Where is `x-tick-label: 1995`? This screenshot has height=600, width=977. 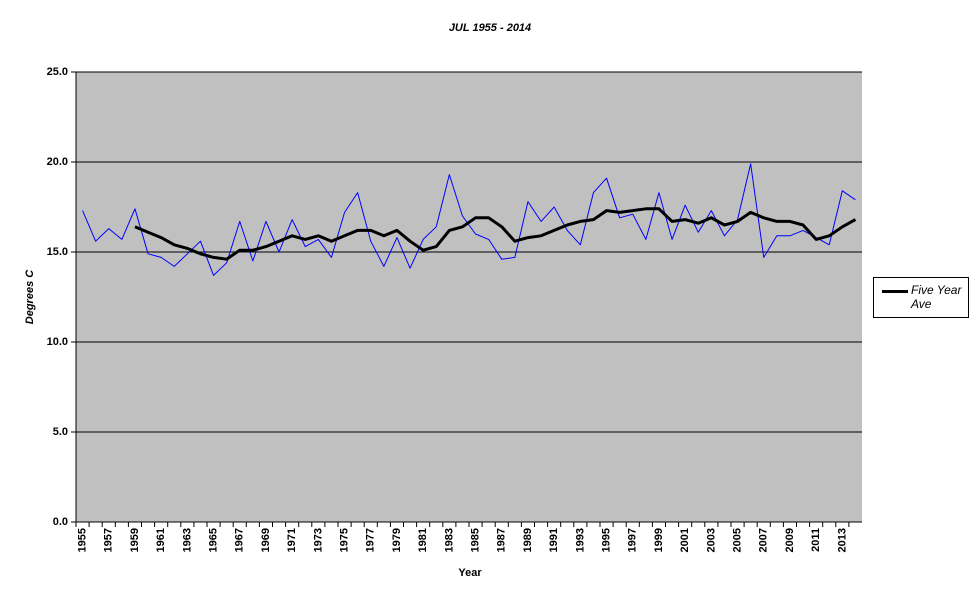 x-tick-label: 1995 is located at coordinates (606, 540).